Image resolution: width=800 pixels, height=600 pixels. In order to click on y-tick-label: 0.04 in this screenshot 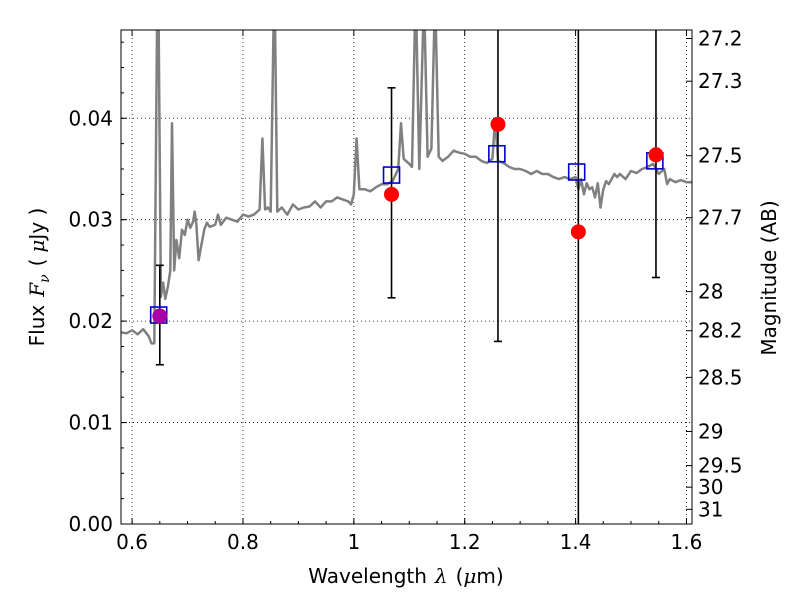, I will do `click(90, 118)`.